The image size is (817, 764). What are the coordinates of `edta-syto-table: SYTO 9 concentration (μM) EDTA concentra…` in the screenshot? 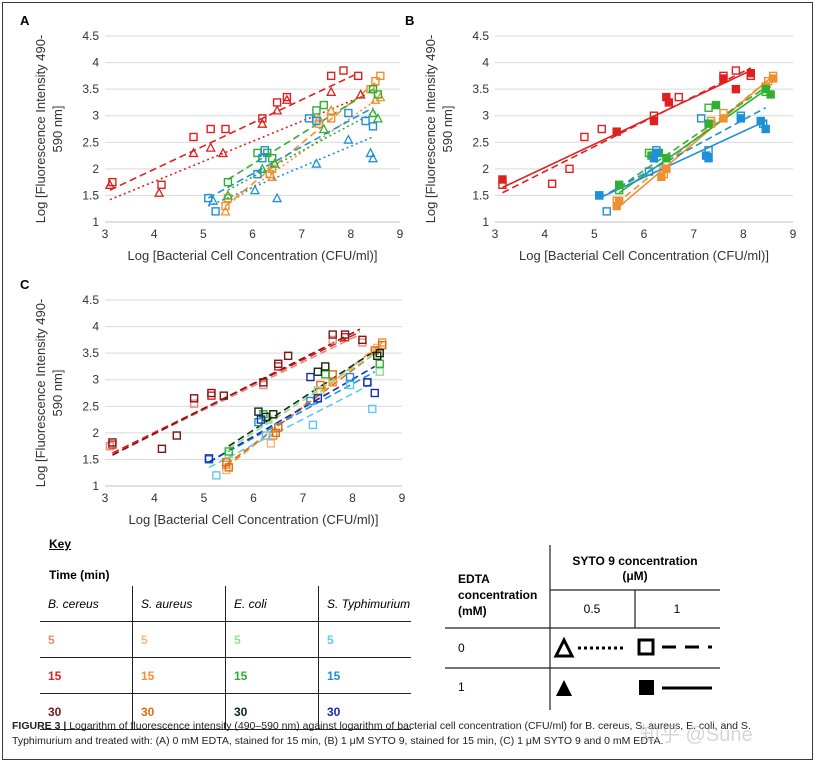 It's located at (582, 627).